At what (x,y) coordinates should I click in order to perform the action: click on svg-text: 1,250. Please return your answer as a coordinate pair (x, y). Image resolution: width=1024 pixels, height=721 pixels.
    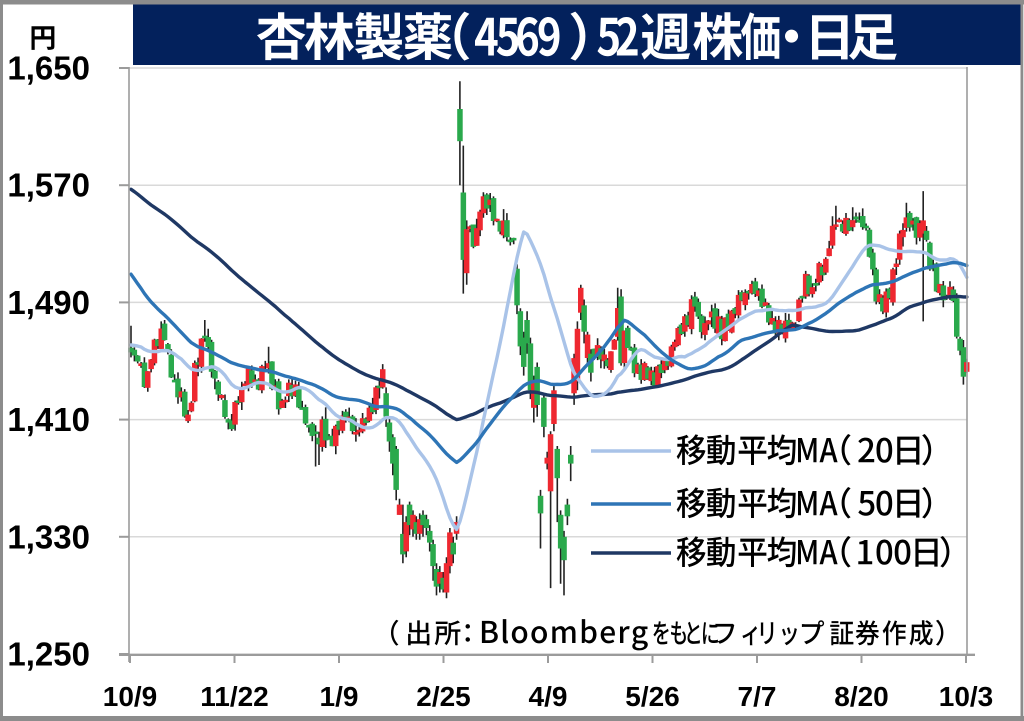
    Looking at the image, I should click on (48, 654).